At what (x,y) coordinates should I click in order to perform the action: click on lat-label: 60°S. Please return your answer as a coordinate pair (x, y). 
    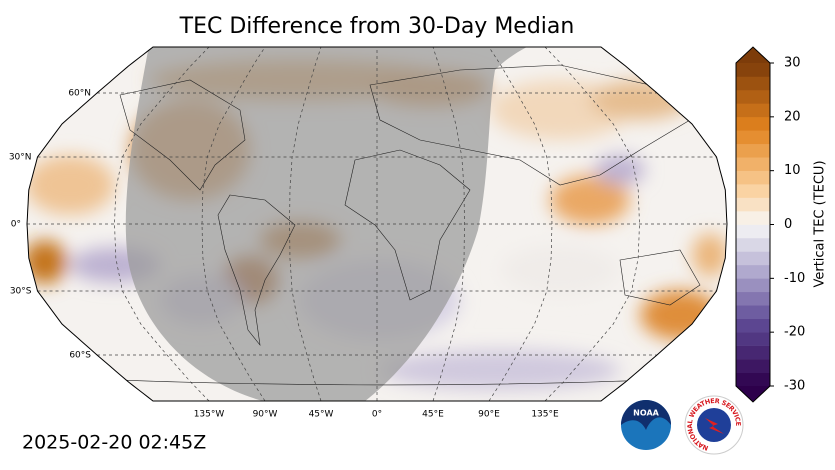
    Looking at the image, I should click on (80, 356).